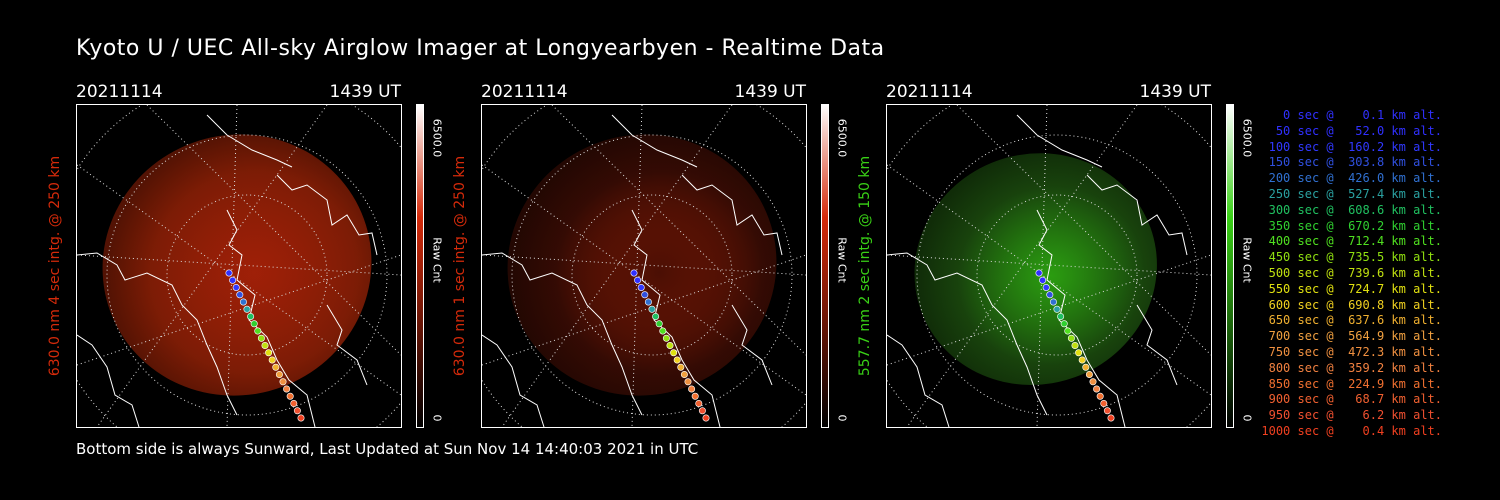 This screenshot has height=500, width=1500. I want to click on legend-item: 200 sec @ 426.0 km alt., so click(1351, 178).